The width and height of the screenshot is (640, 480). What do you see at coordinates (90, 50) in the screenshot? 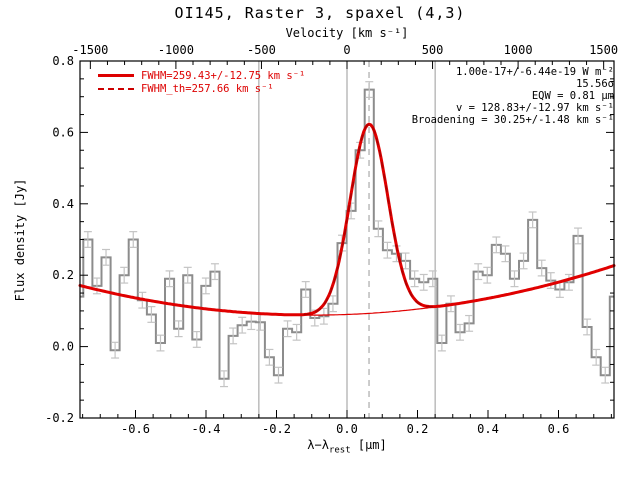
I see `top-axis-tick-label: -1500` at bounding box center [90, 50].